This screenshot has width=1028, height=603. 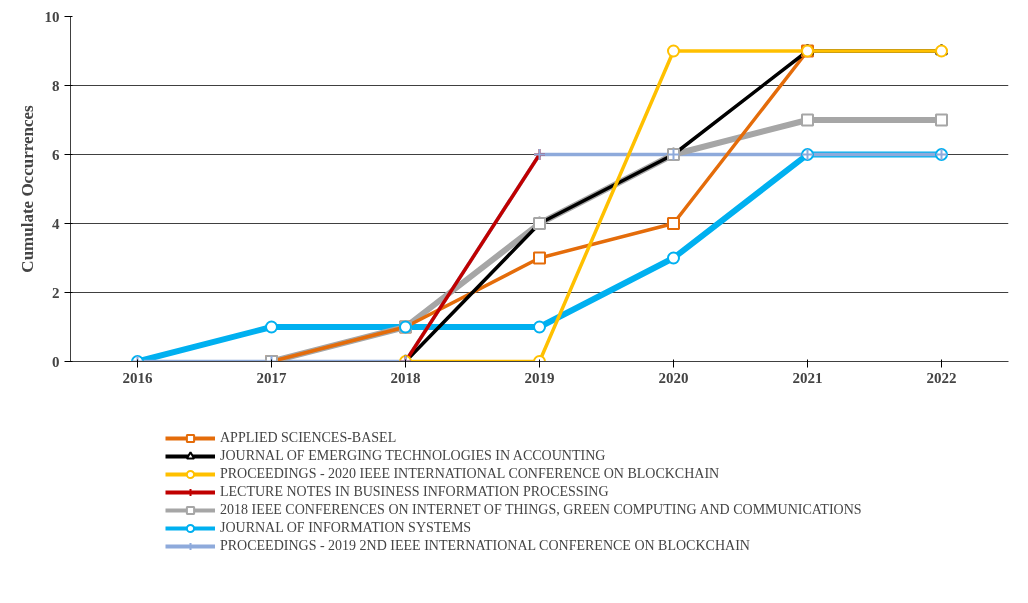 What do you see at coordinates (539, 377) in the screenshot?
I see `x-tick-label: 2019` at bounding box center [539, 377].